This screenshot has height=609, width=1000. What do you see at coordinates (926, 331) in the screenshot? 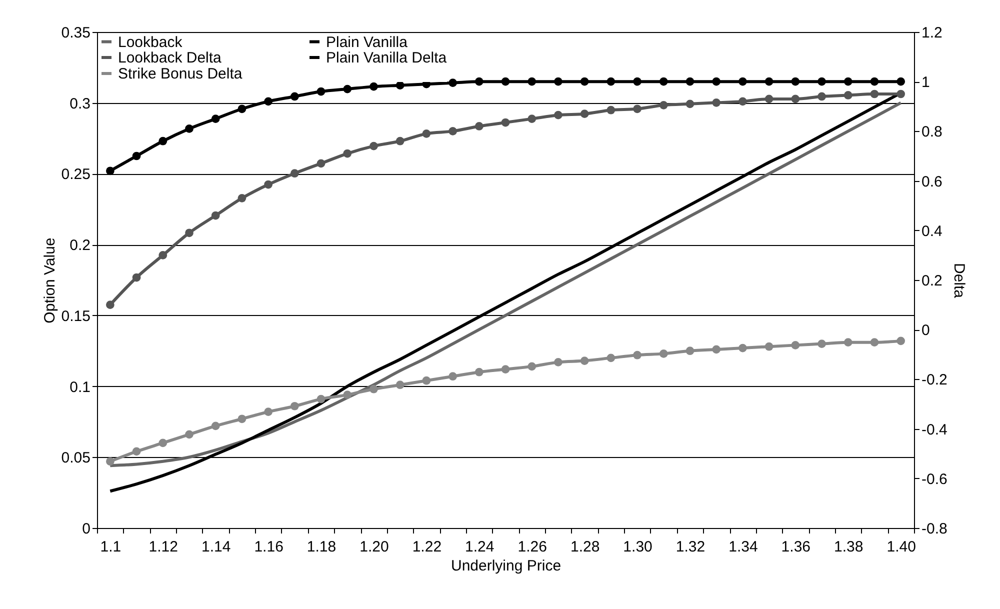
I see `y2-tick-label: 0` at bounding box center [926, 331].